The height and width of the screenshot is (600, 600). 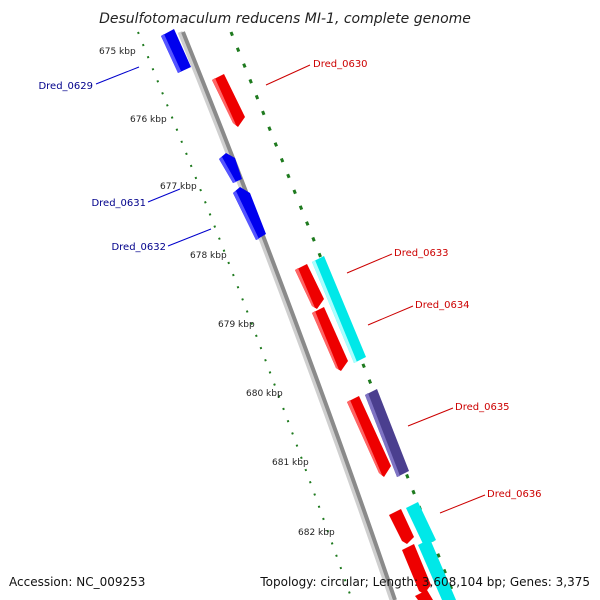 I want to click on gene-label-Dred_0631: Dred_0631, so click(x=118, y=203).